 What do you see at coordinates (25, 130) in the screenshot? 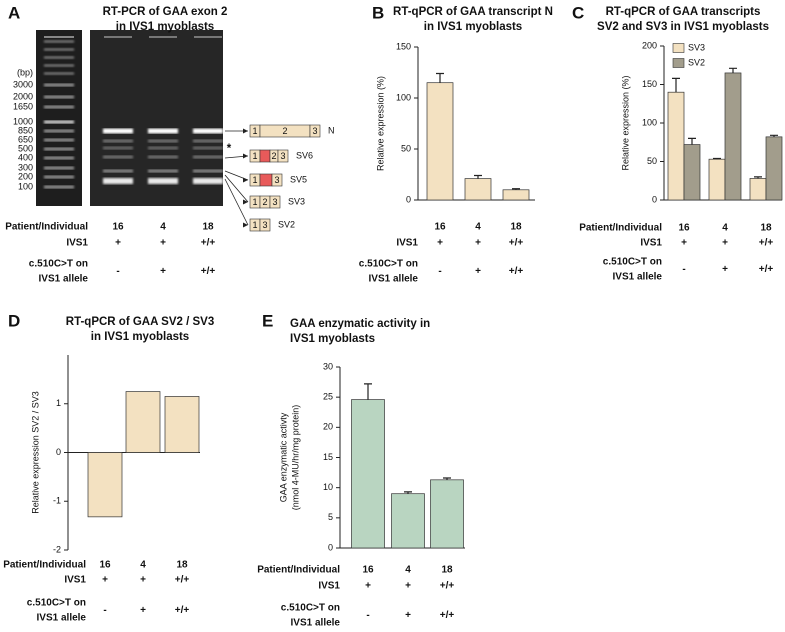
I see `ladder-label: 850` at bounding box center [25, 130].